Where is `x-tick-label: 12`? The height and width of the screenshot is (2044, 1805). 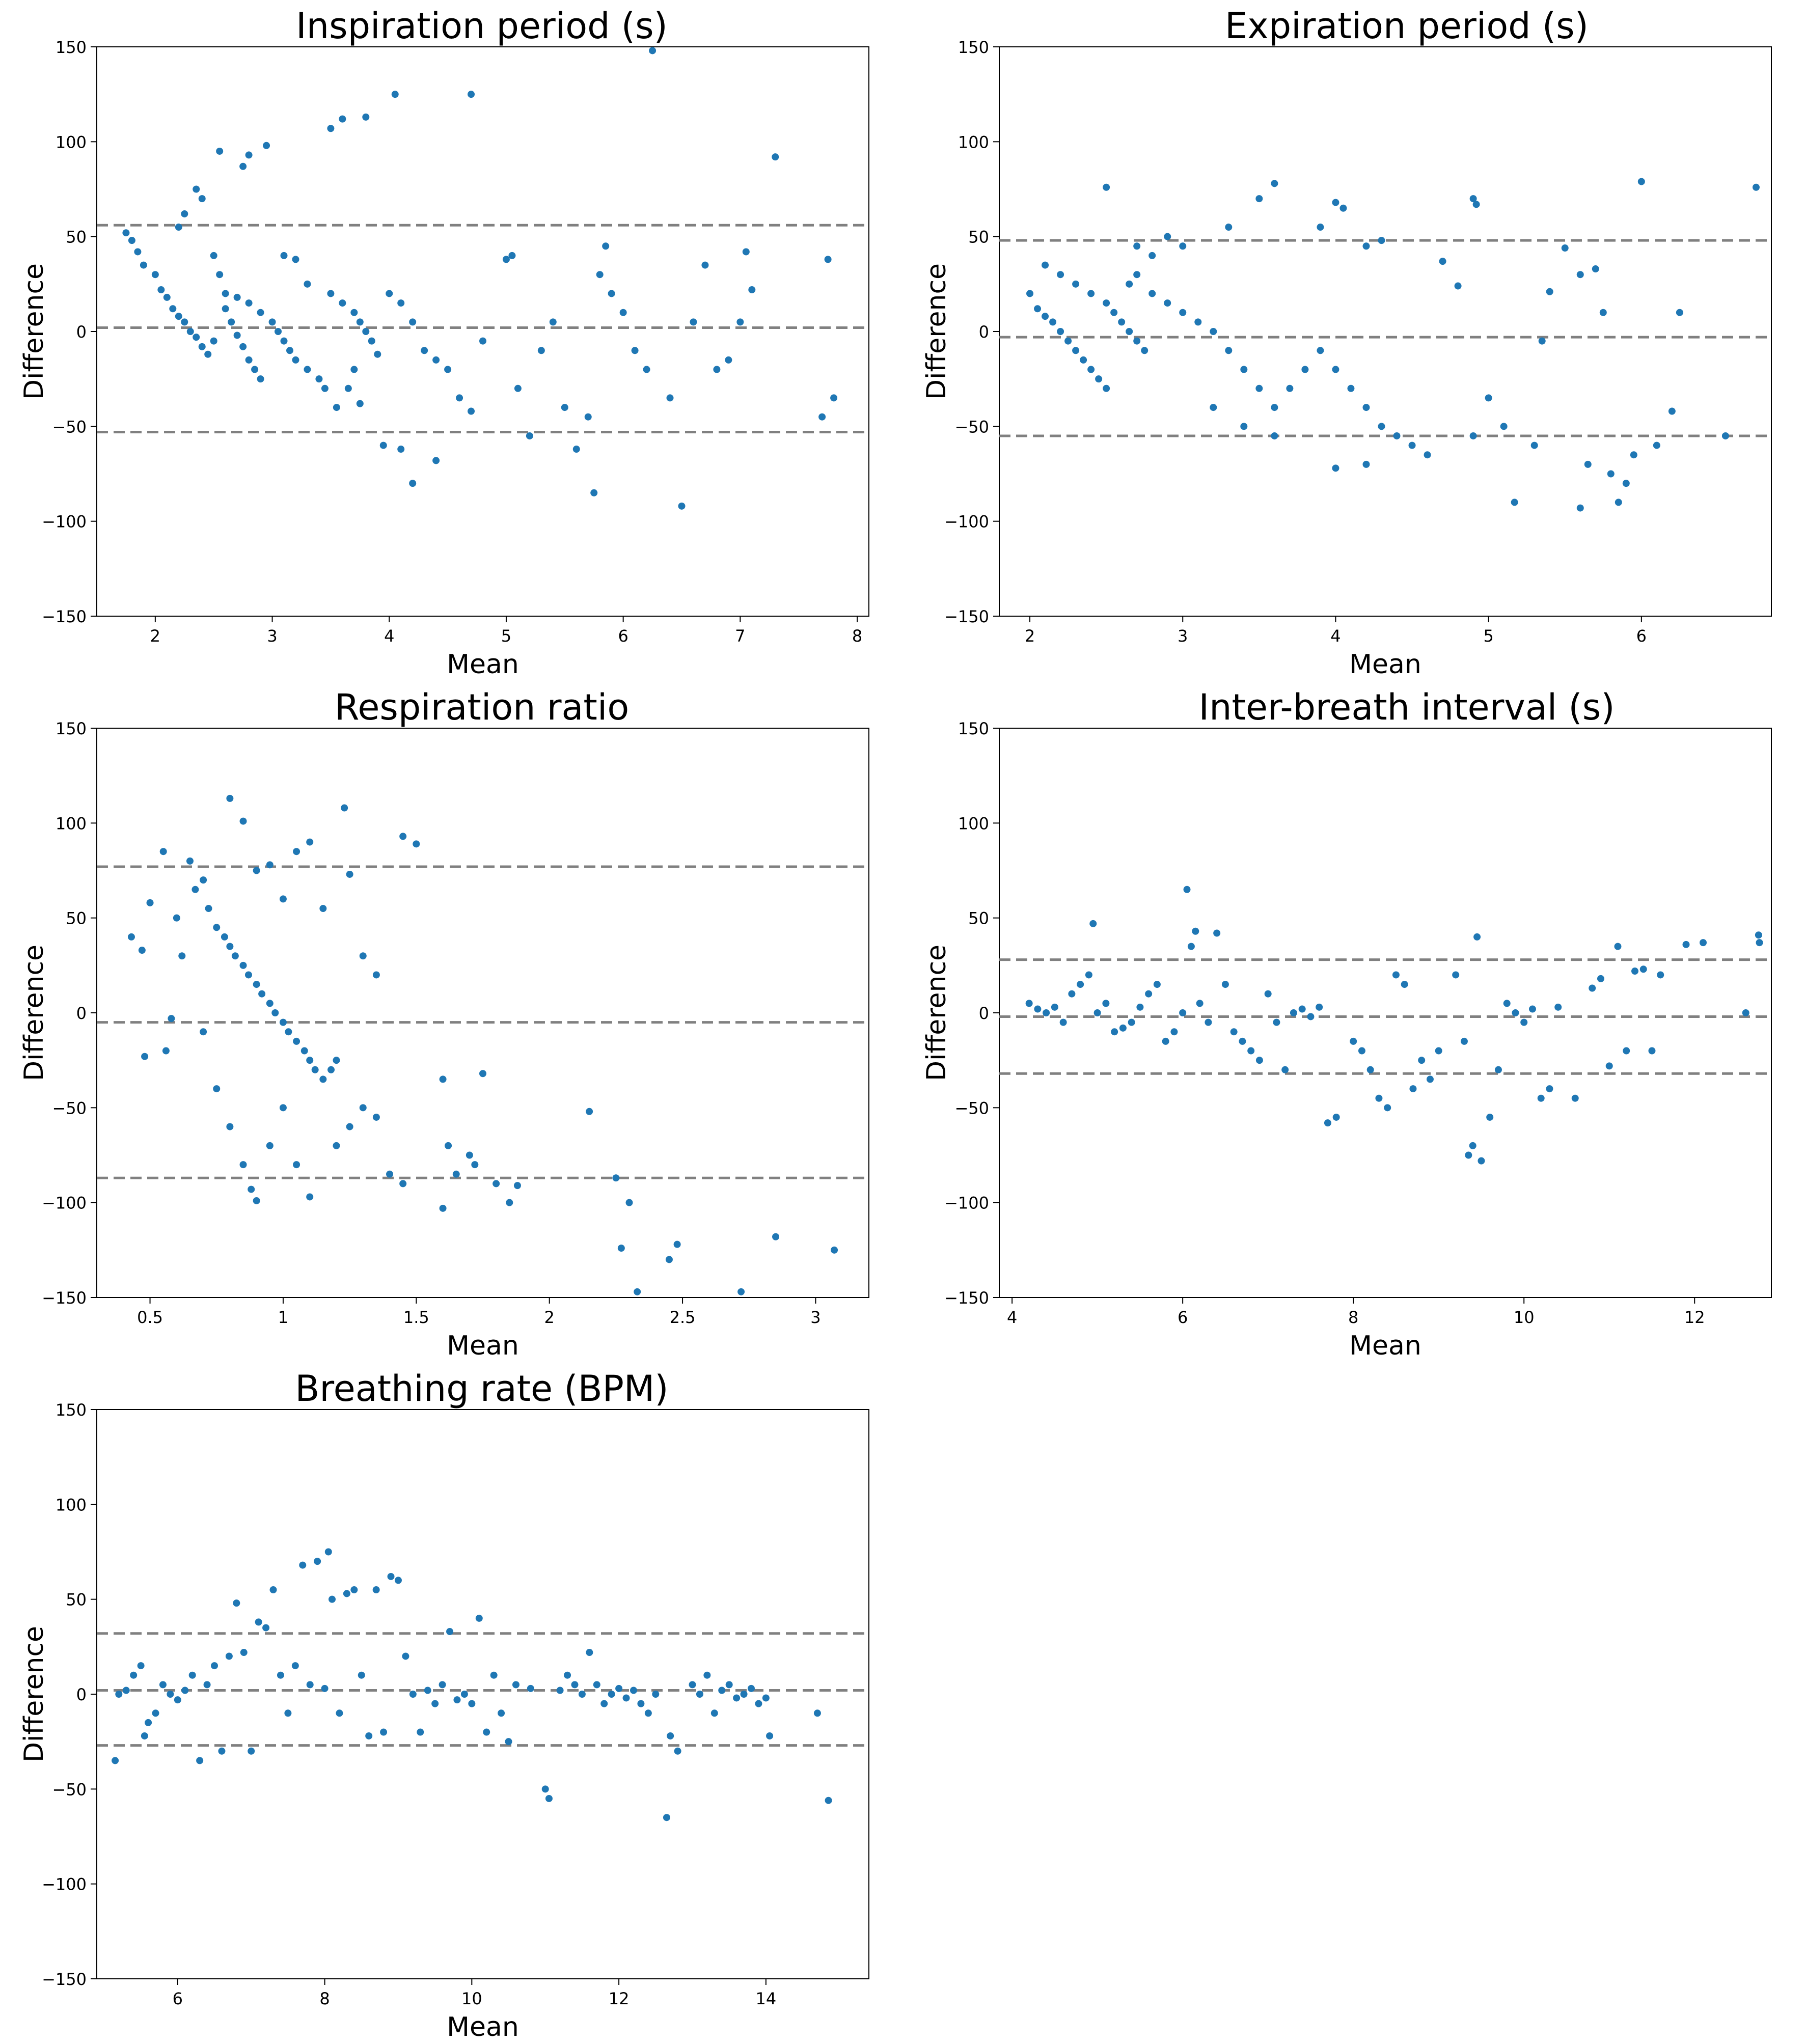 x-tick-label: 12 is located at coordinates (1694, 1317).